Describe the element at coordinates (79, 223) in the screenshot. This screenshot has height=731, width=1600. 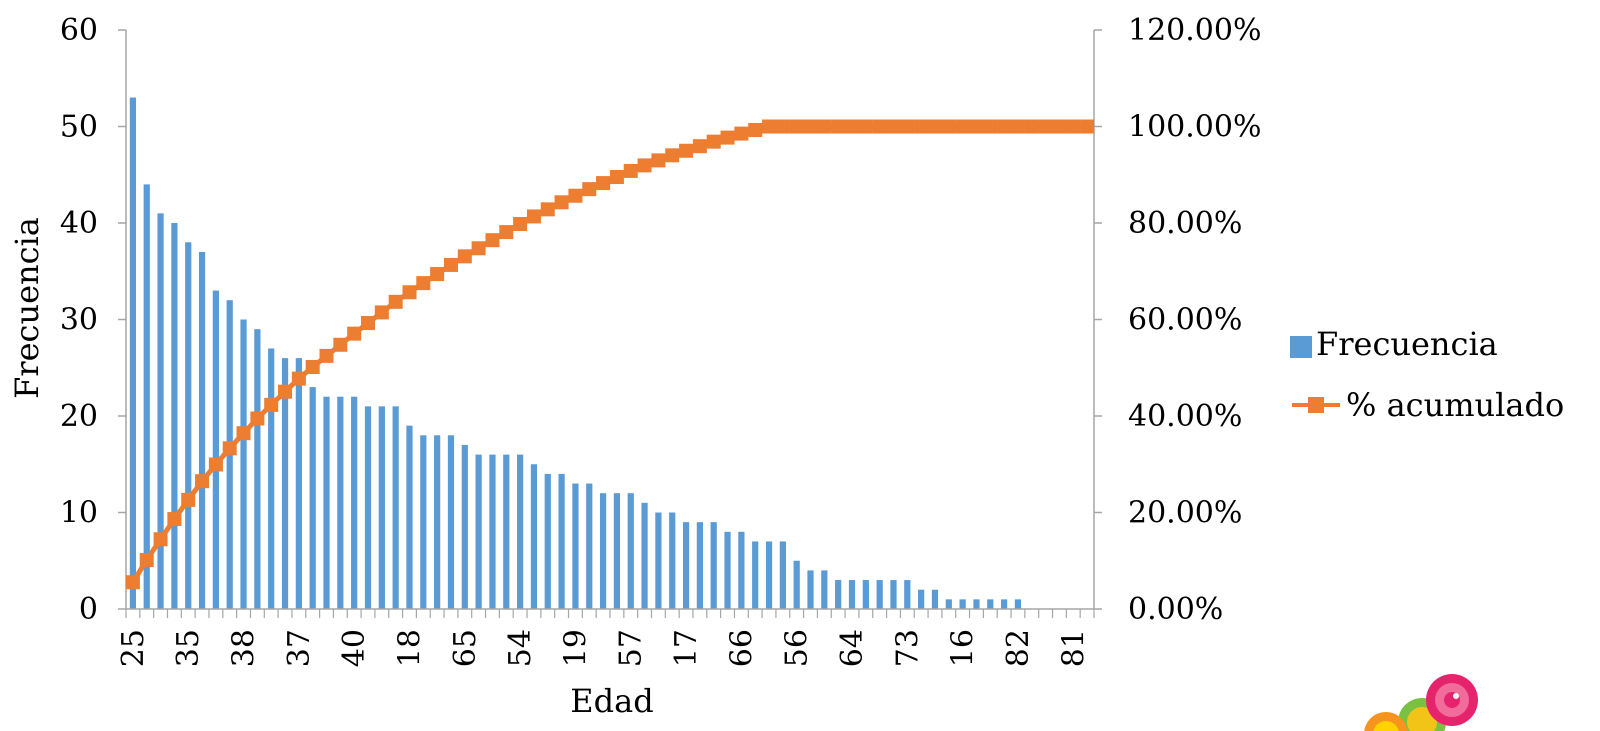
I see `left-tick-label: 40` at that location.